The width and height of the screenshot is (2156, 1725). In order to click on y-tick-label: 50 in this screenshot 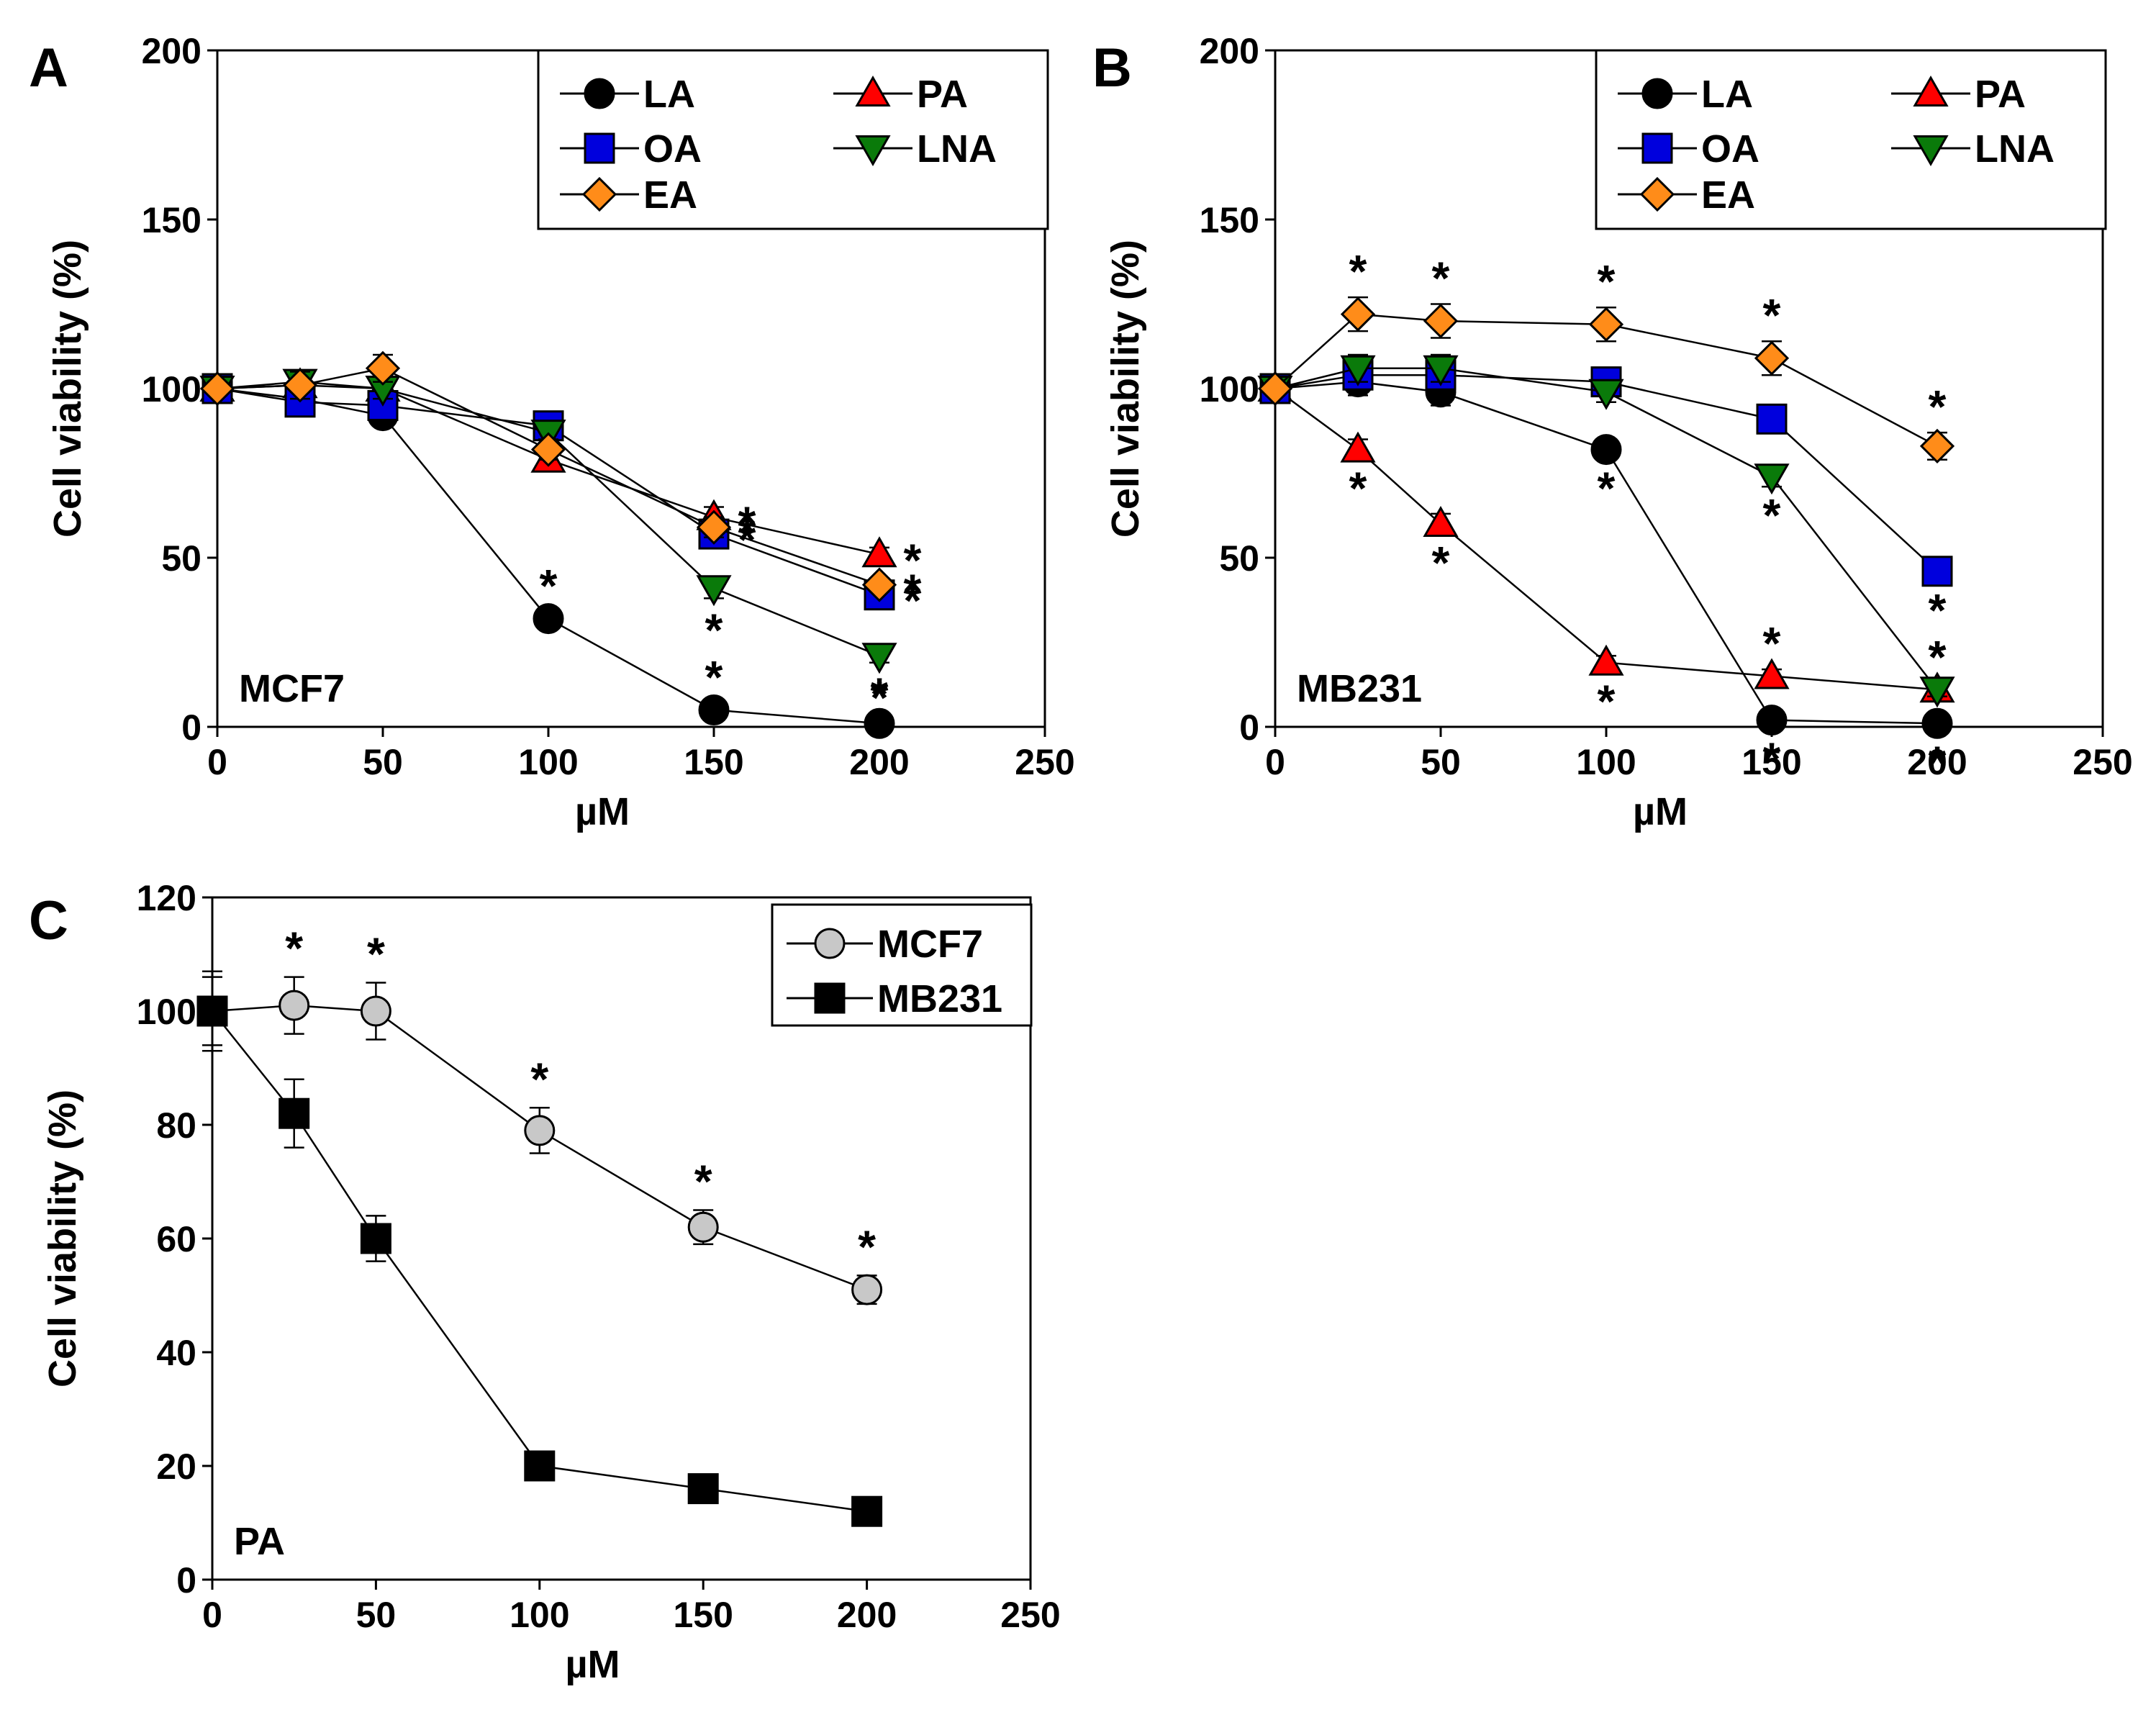, I will do `click(181, 559)`.